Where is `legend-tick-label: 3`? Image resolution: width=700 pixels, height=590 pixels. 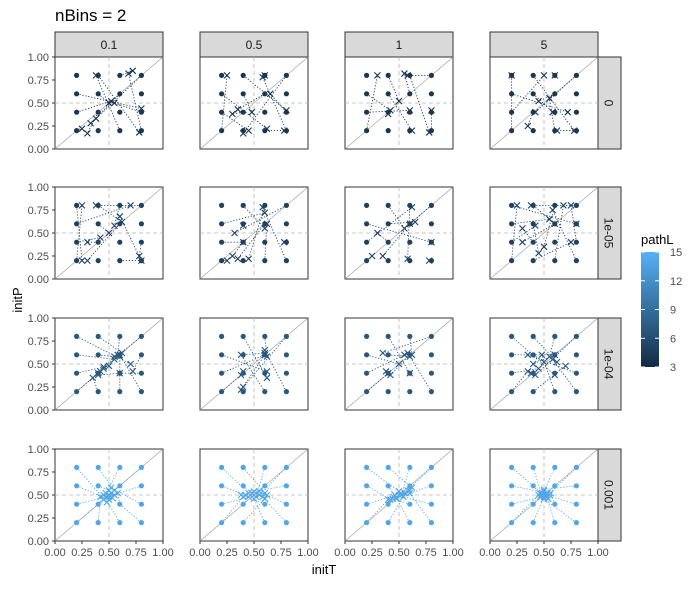 legend-tick-label: 3 is located at coordinates (673, 368).